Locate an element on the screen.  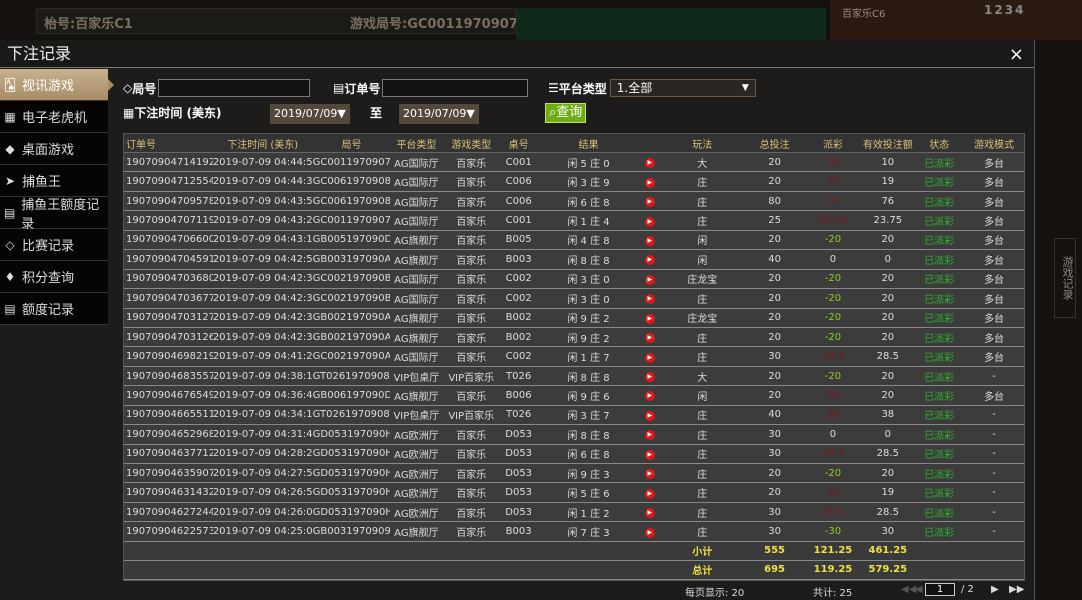
page-input: 1 is located at coordinates (940, 589).